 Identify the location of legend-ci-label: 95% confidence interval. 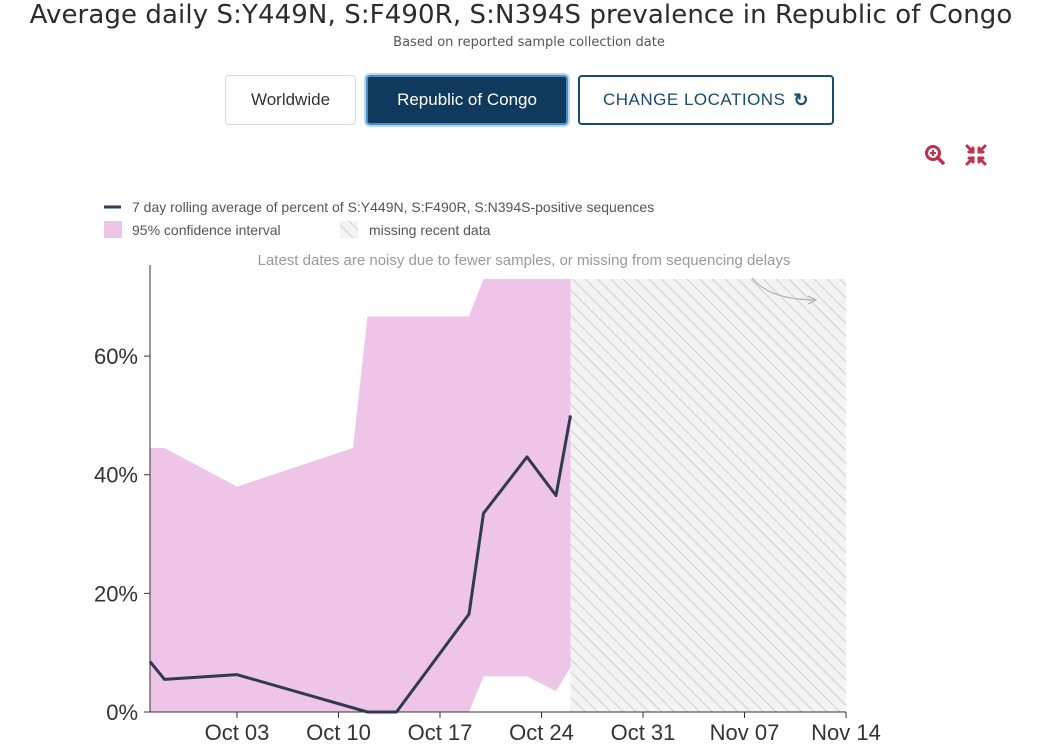
(206, 230).